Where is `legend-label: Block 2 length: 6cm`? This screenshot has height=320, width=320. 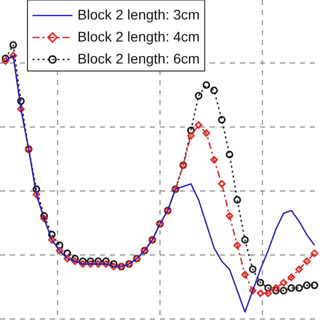
legend-label: Block 2 length: 6cm is located at coordinates (139, 58).